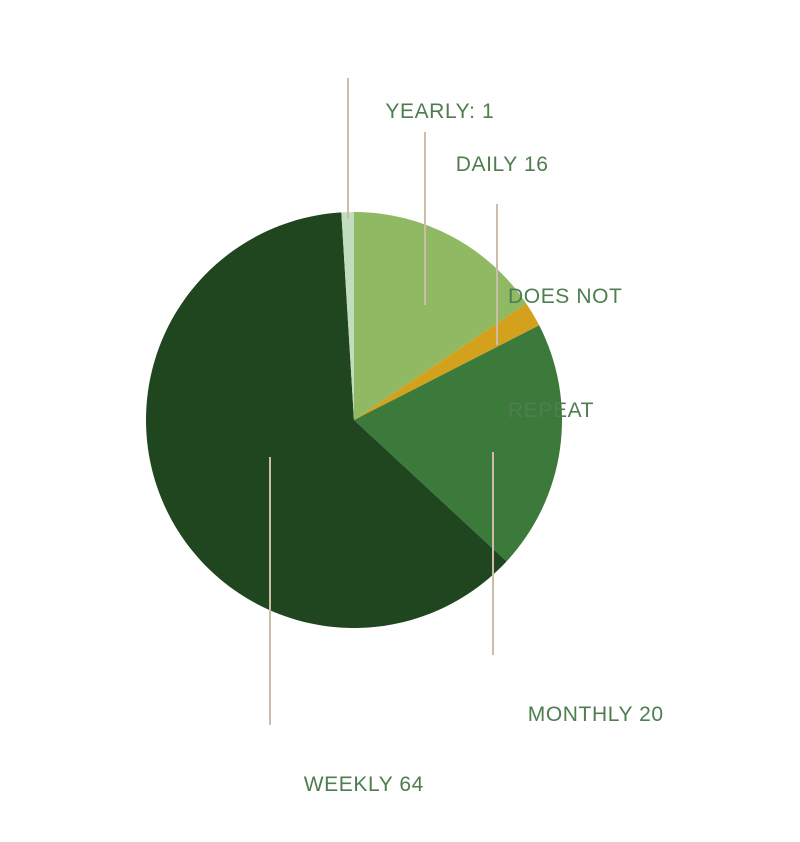 Image resolution: width=800 pixels, height=842 pixels. Describe the element at coordinates (447, 361) in the screenshot. I see `pie-slice-does-not-repeat` at that location.